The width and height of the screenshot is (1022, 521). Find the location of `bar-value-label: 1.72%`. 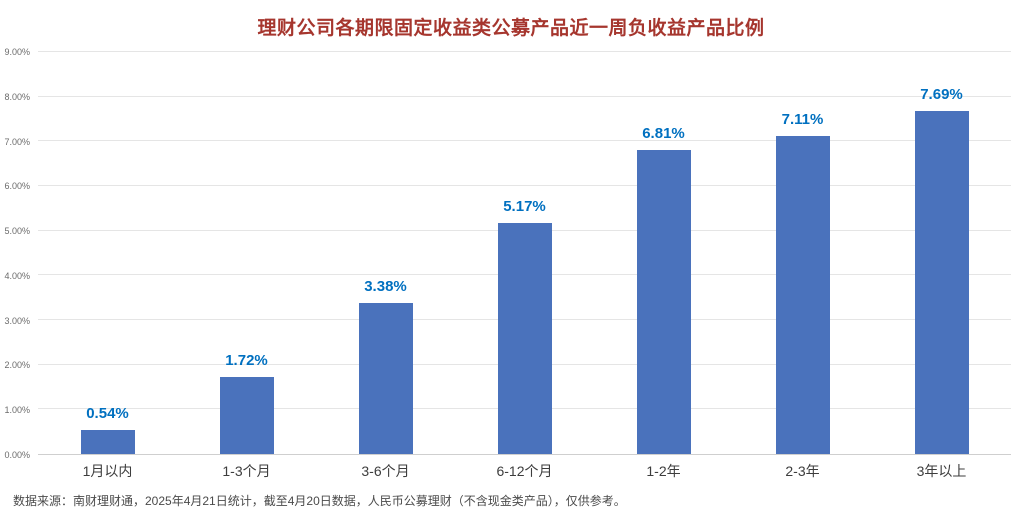

bar-value-label: 1.72% is located at coordinates (246, 360).